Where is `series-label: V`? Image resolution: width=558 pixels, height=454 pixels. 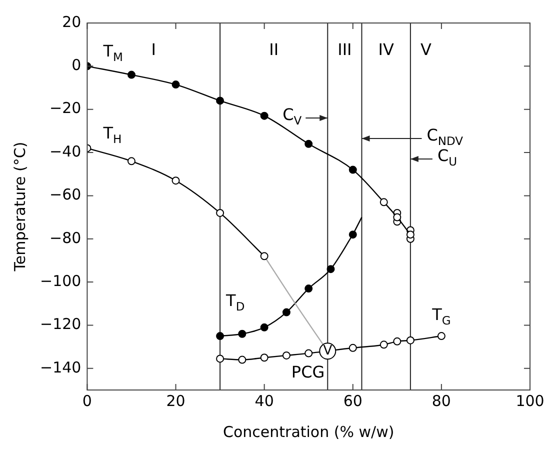
series-label: V is located at coordinates (327, 351).